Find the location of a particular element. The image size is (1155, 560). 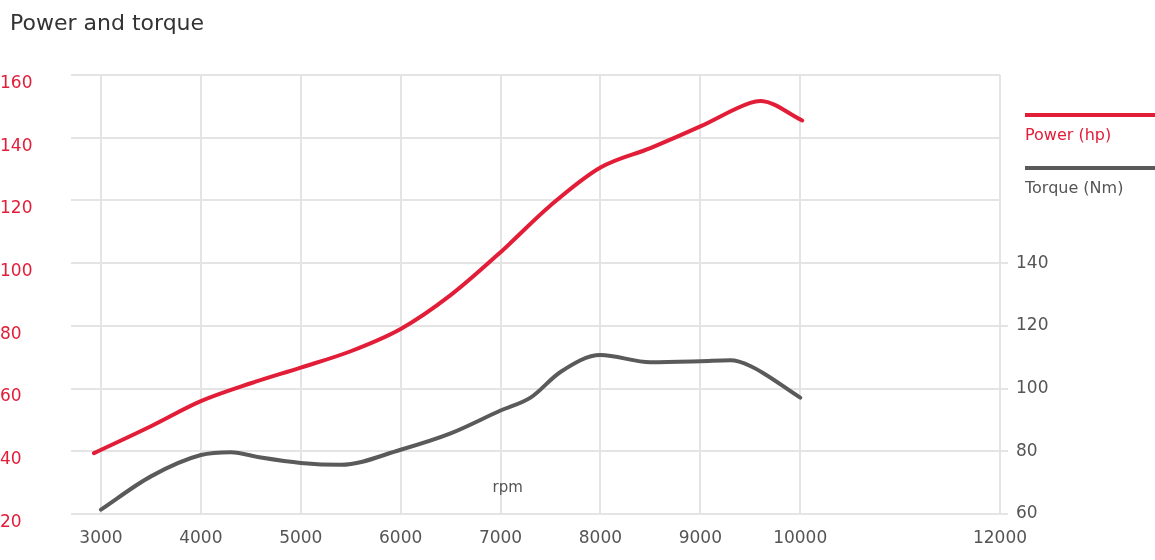

y-tick-label: 140 is located at coordinates (16, 144).